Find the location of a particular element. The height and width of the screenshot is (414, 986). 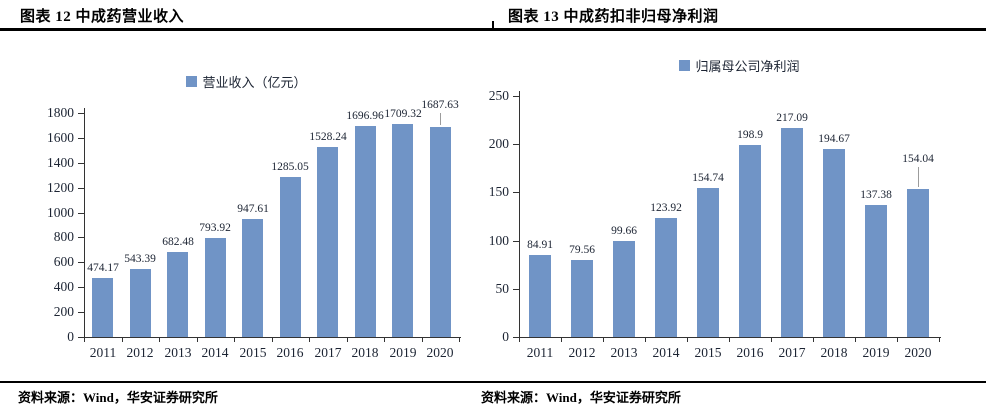

bar-value-label: 84.91 is located at coordinates (540, 245).